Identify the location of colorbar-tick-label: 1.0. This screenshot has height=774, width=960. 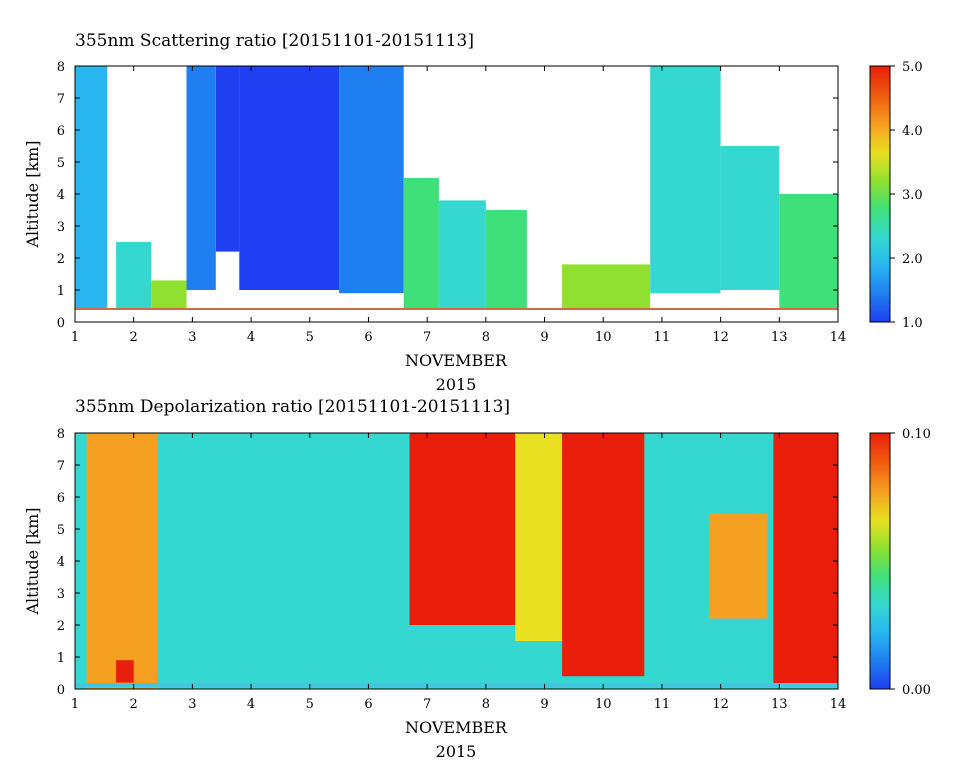
(912, 323).